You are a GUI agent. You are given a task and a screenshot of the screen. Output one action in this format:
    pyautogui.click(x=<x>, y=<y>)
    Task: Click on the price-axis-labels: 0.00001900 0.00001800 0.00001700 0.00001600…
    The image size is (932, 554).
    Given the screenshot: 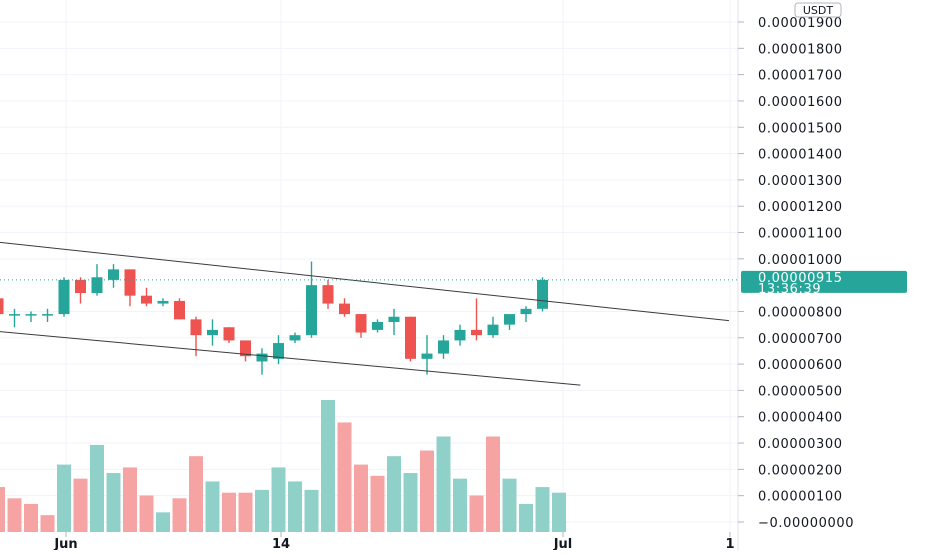 What is the action you would take?
    pyautogui.click(x=795, y=273)
    